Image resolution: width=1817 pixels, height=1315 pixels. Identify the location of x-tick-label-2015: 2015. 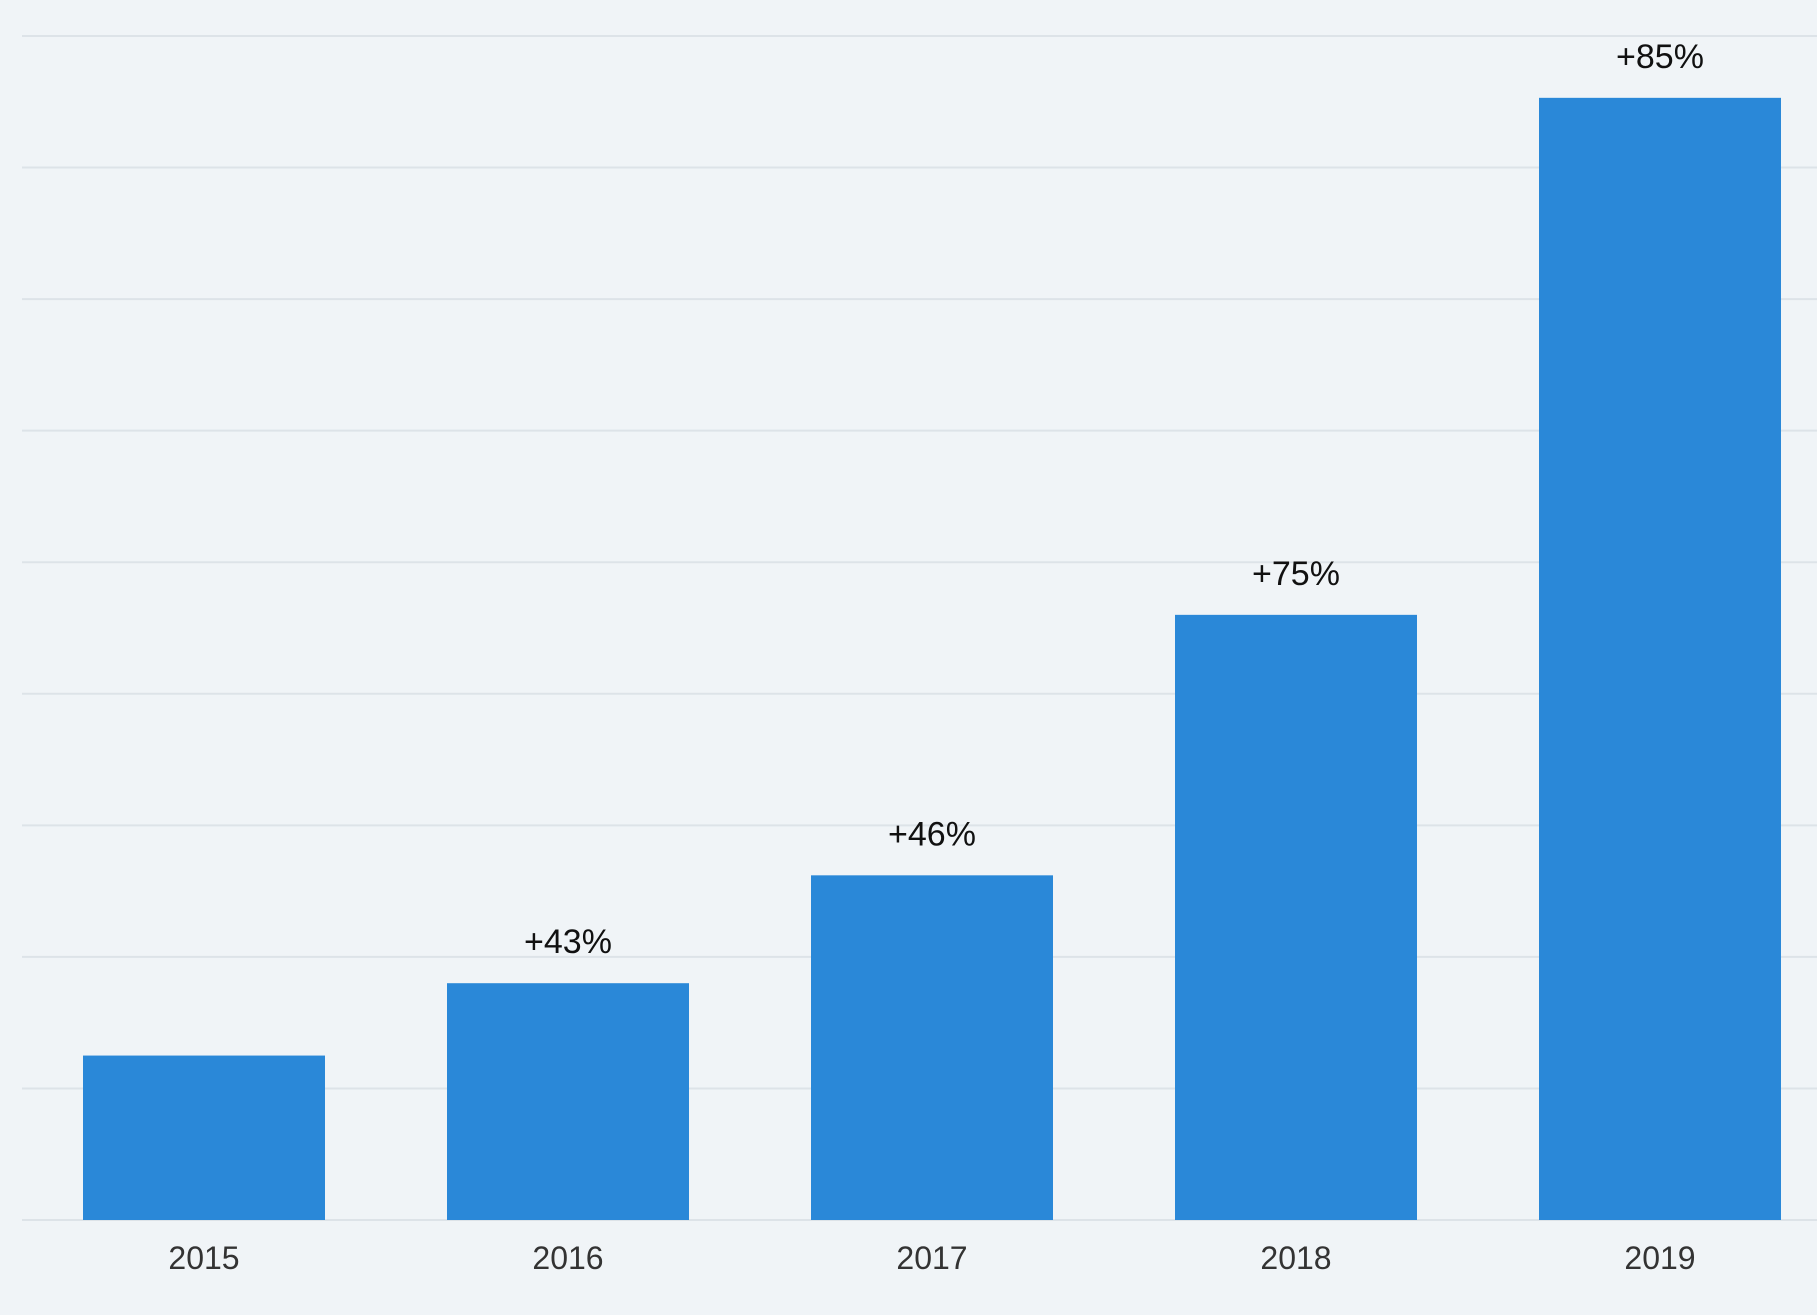
(203, 1258).